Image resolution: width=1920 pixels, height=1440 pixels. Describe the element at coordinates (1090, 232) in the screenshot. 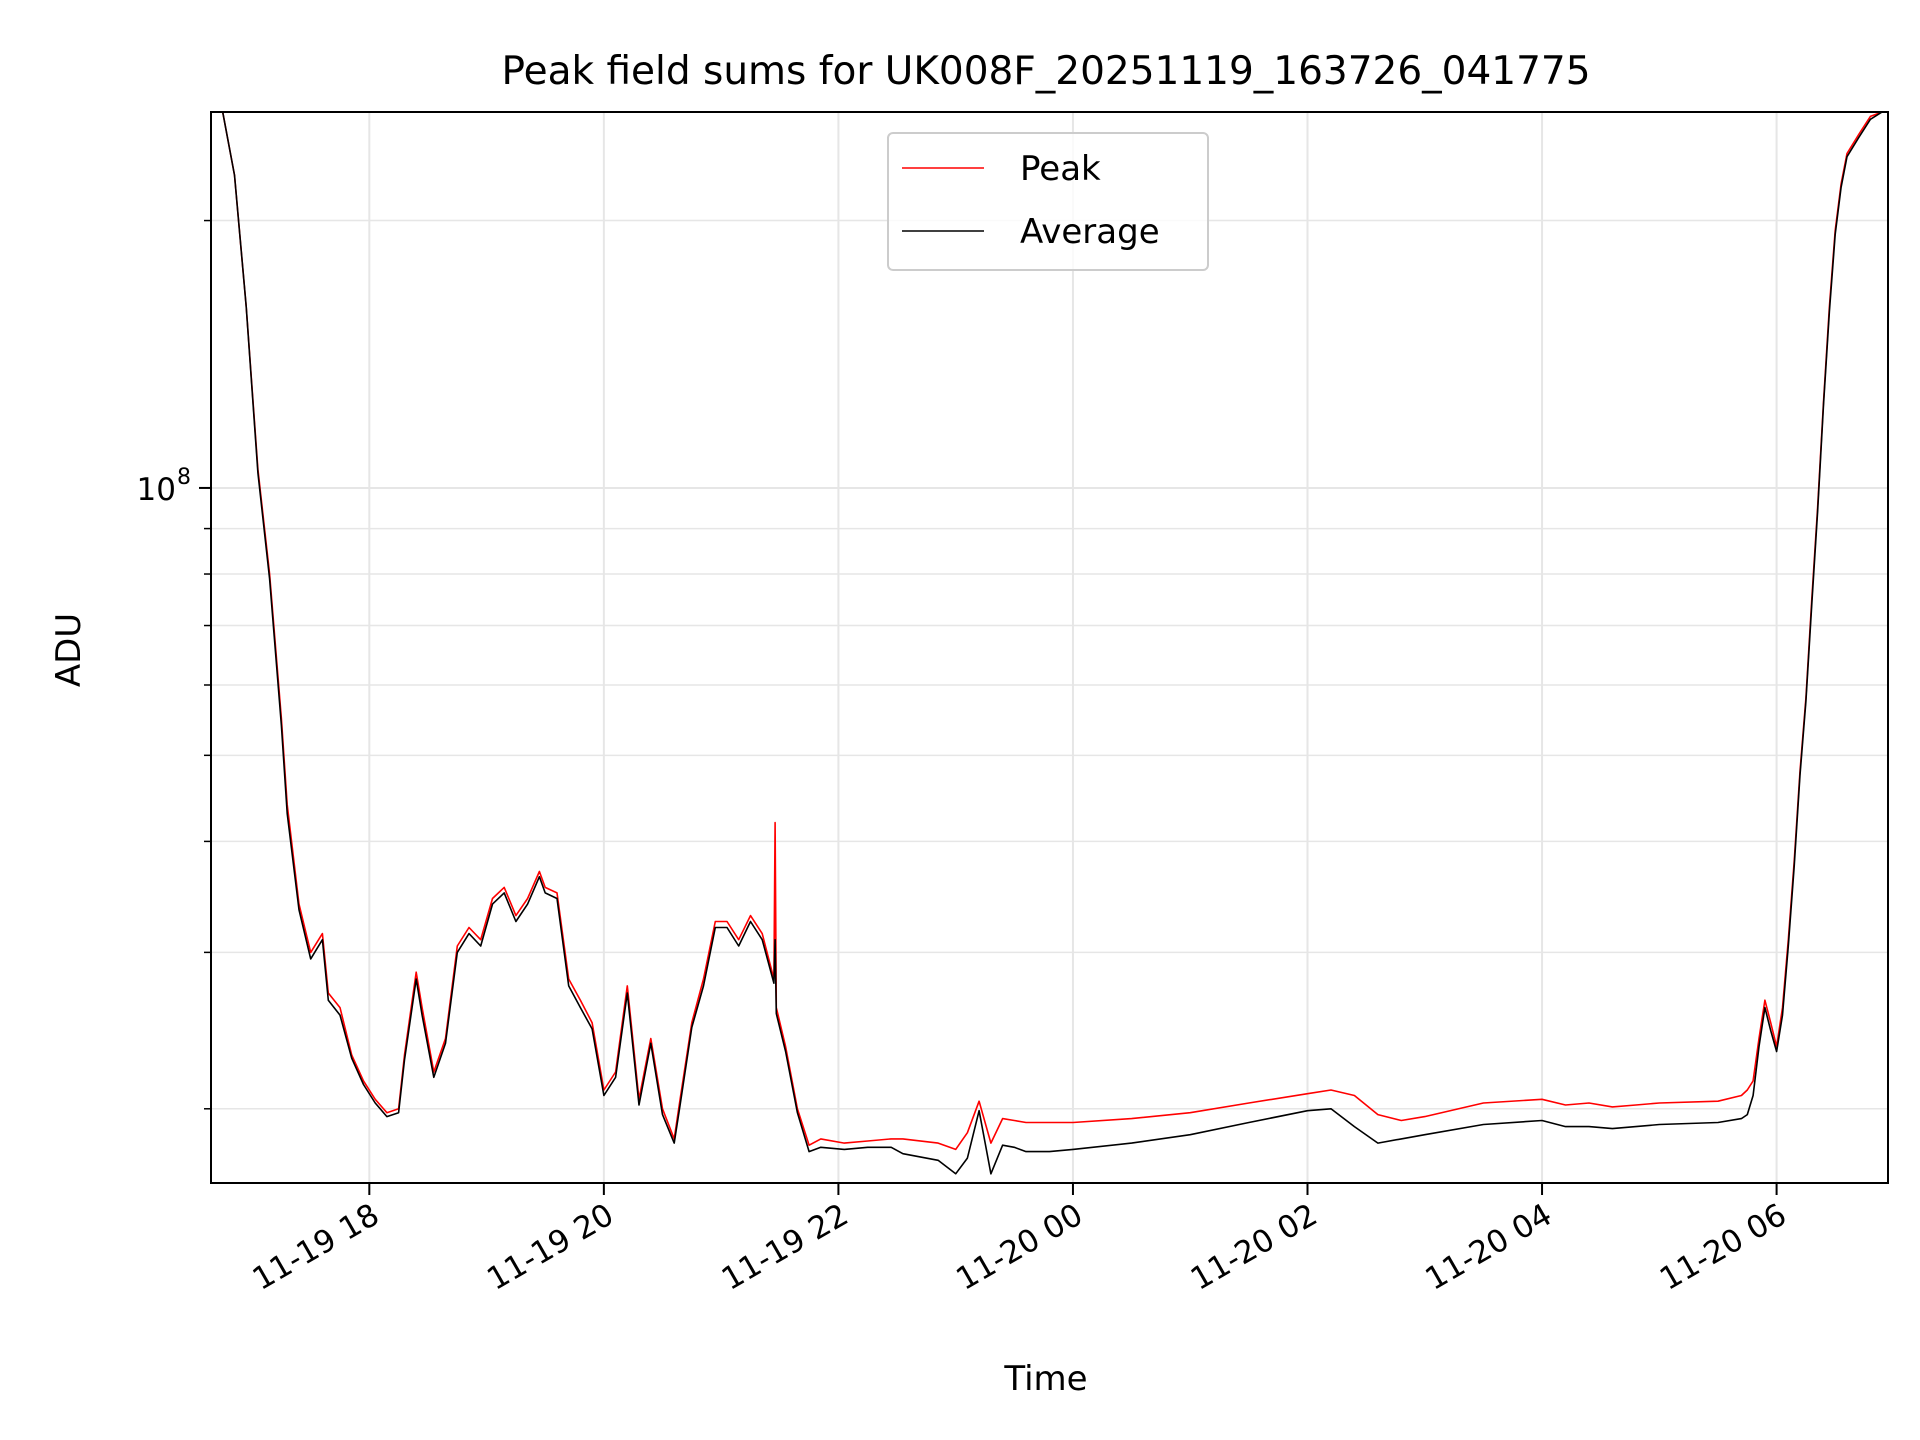

I see `legend-average-label: Average` at that location.